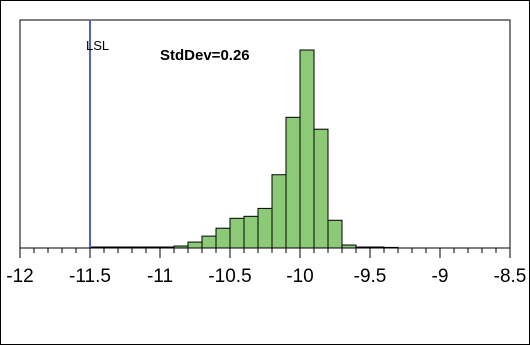 The width and height of the screenshot is (530, 345). What do you see at coordinates (97, 45) in the screenshot?
I see `lsl-label: LSL` at bounding box center [97, 45].